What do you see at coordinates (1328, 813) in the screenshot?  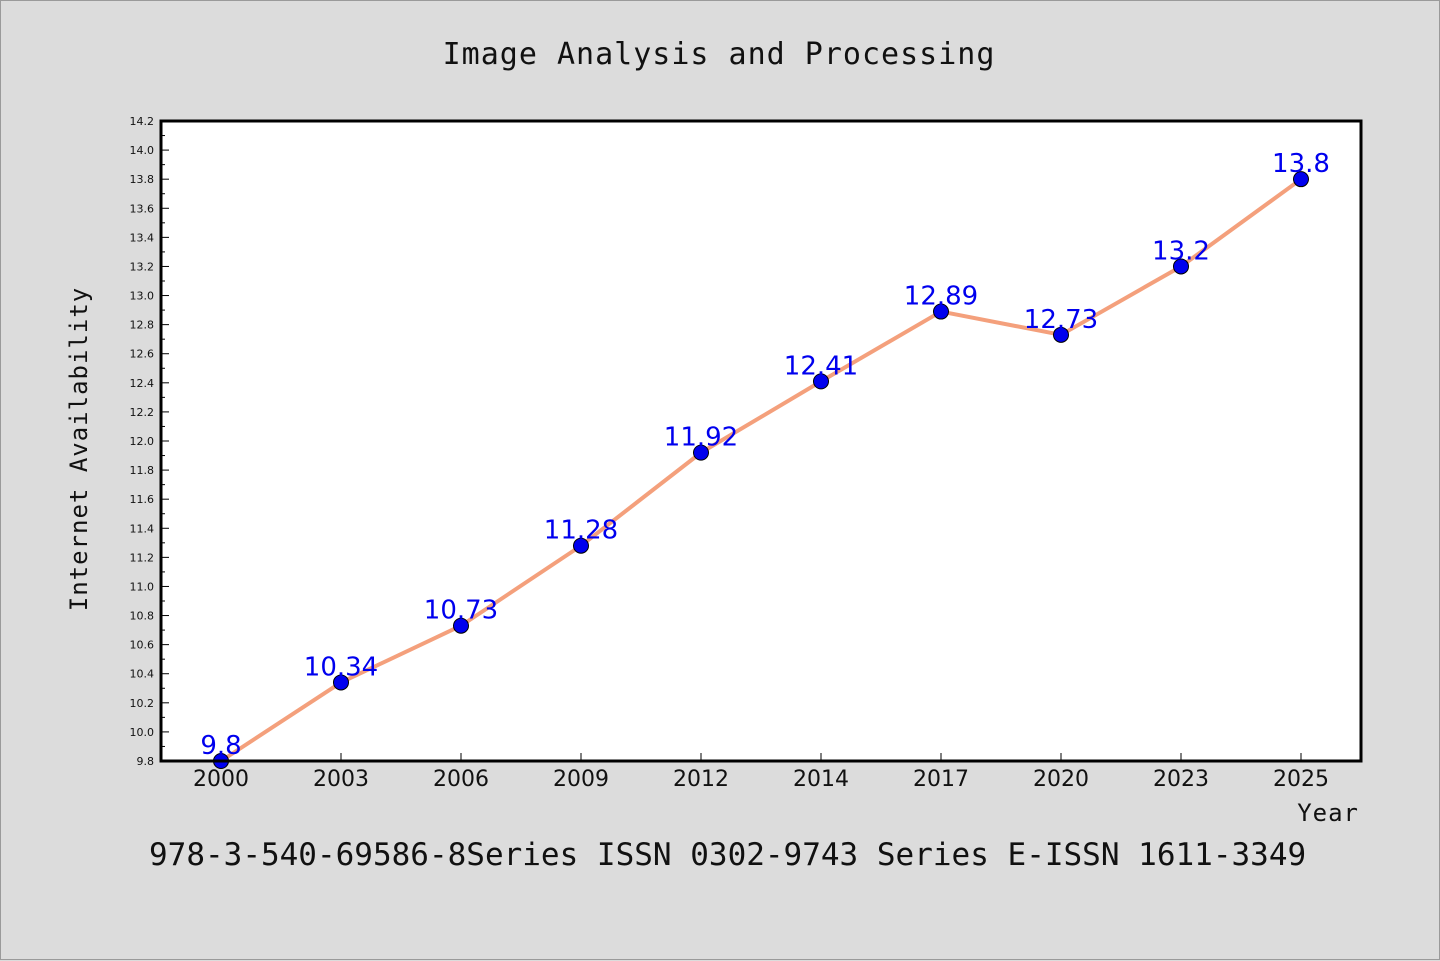 I see `x-axis-title: Year` at bounding box center [1328, 813].